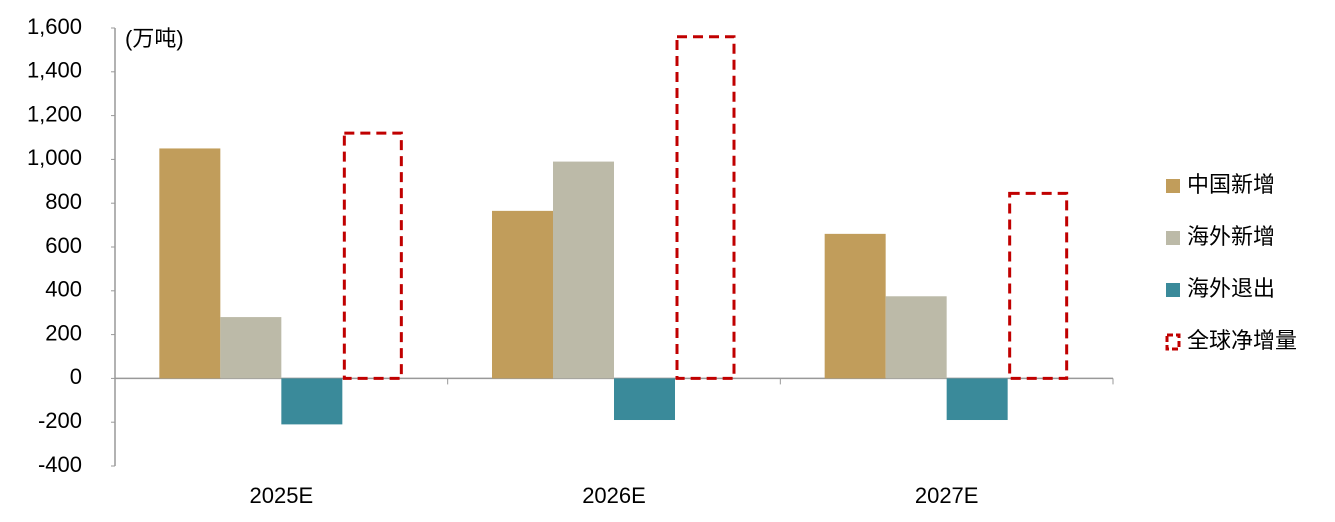 This screenshot has width=1335, height=522. Describe the element at coordinates (63, 332) in the screenshot. I see `y-tick-label: 200` at that location.